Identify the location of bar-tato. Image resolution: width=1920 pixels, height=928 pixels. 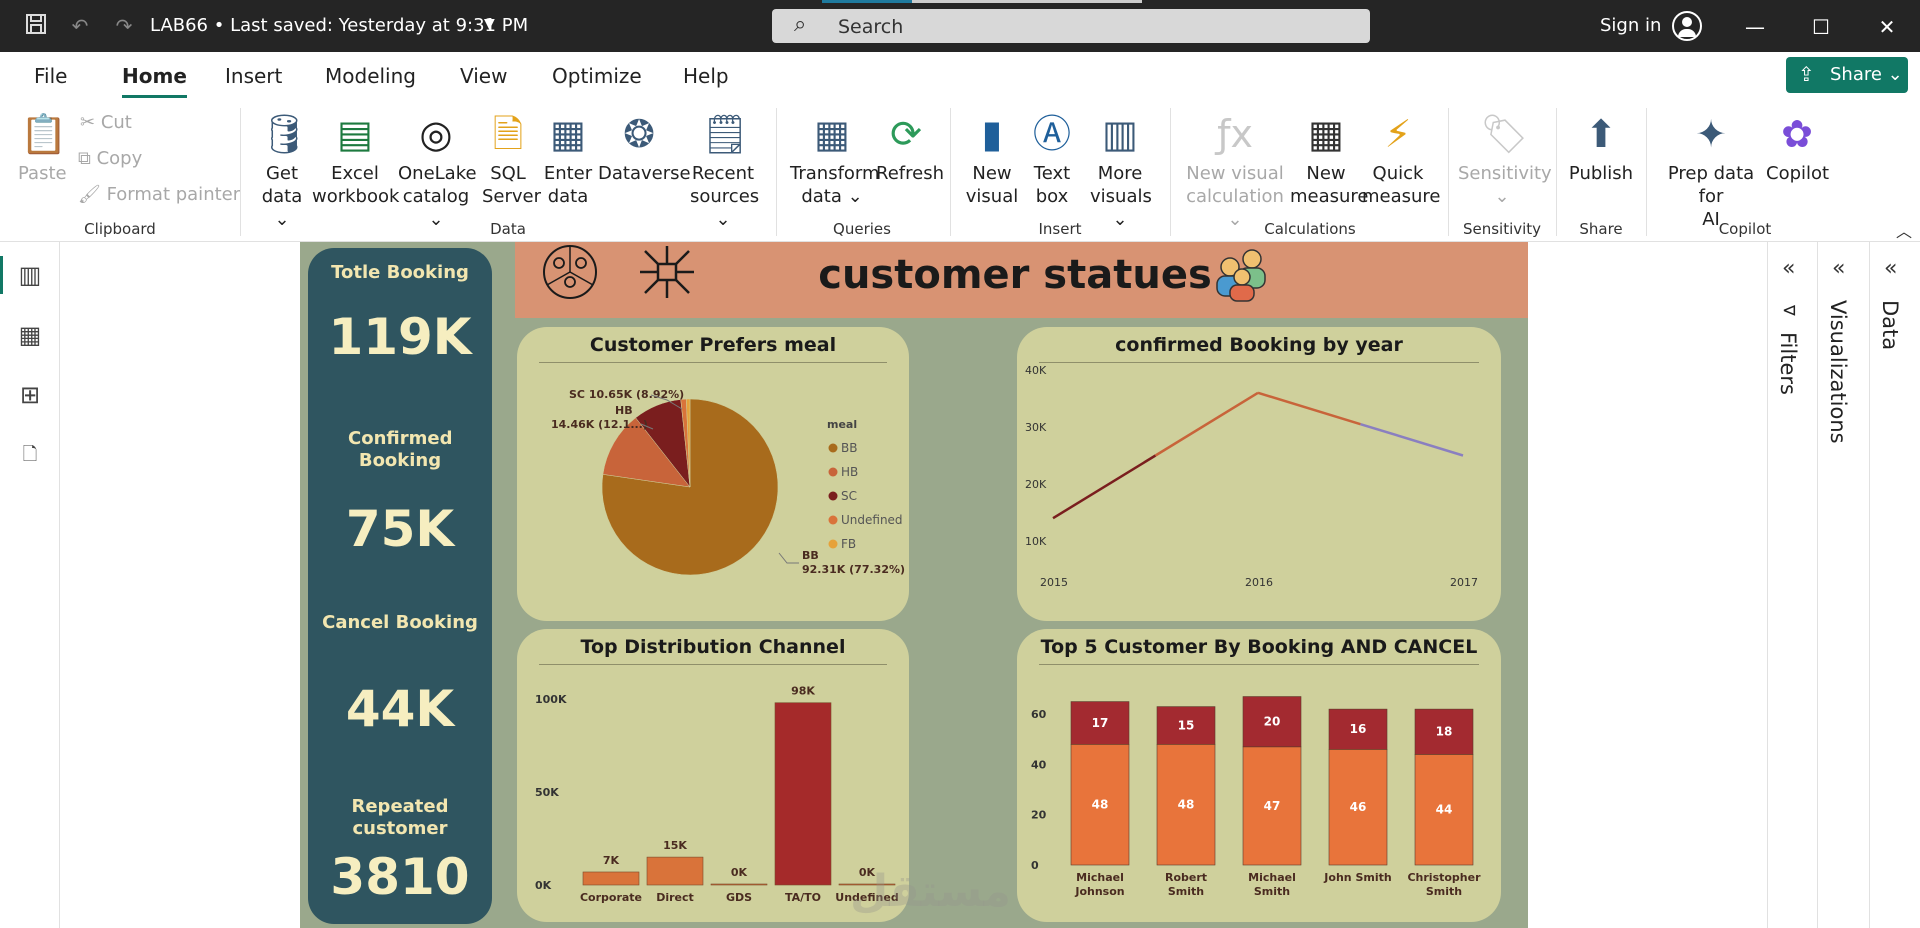
(803, 794).